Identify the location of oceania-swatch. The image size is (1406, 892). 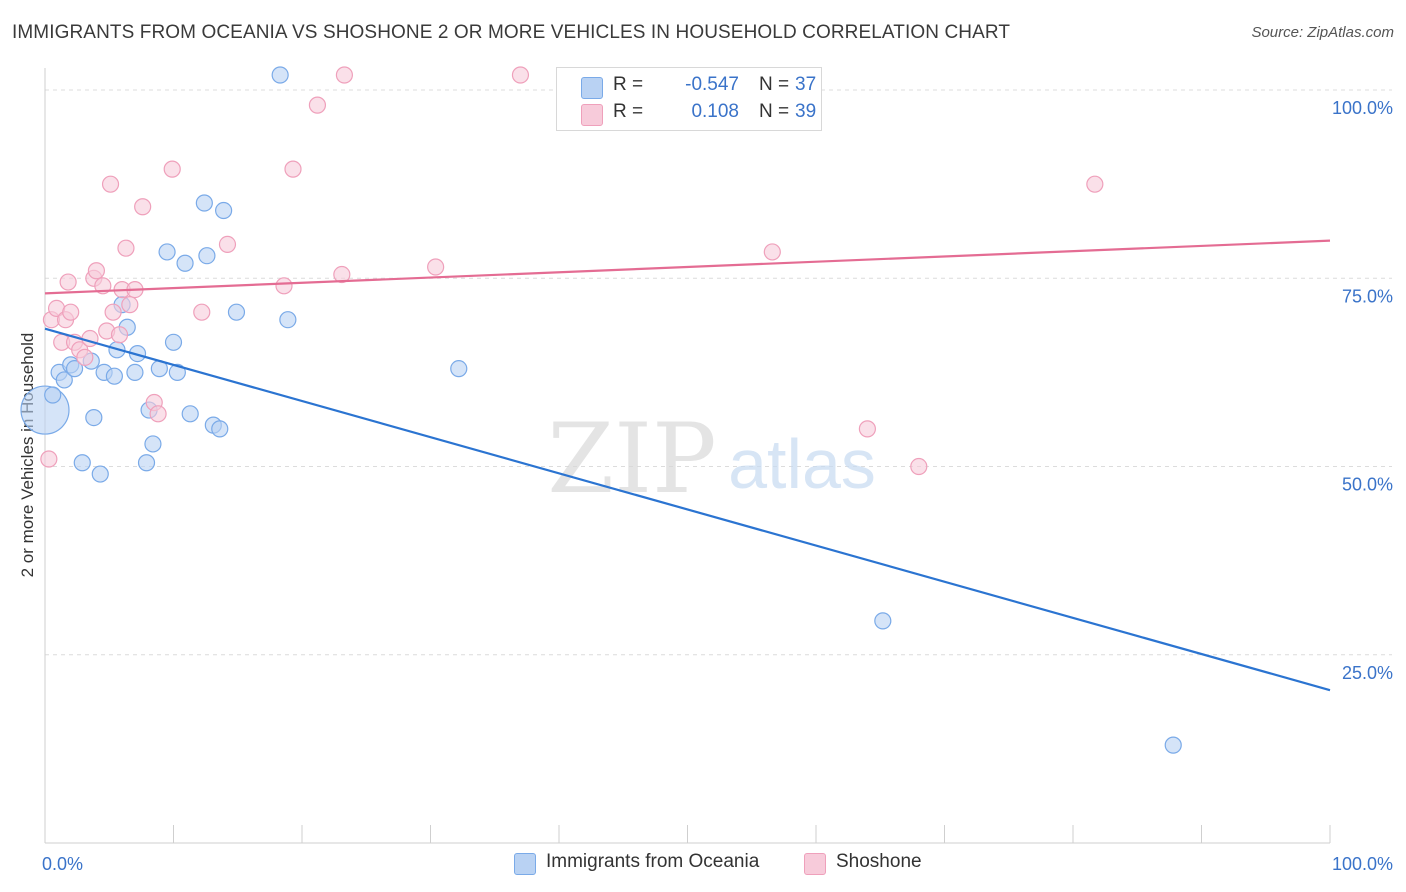
(592, 88).